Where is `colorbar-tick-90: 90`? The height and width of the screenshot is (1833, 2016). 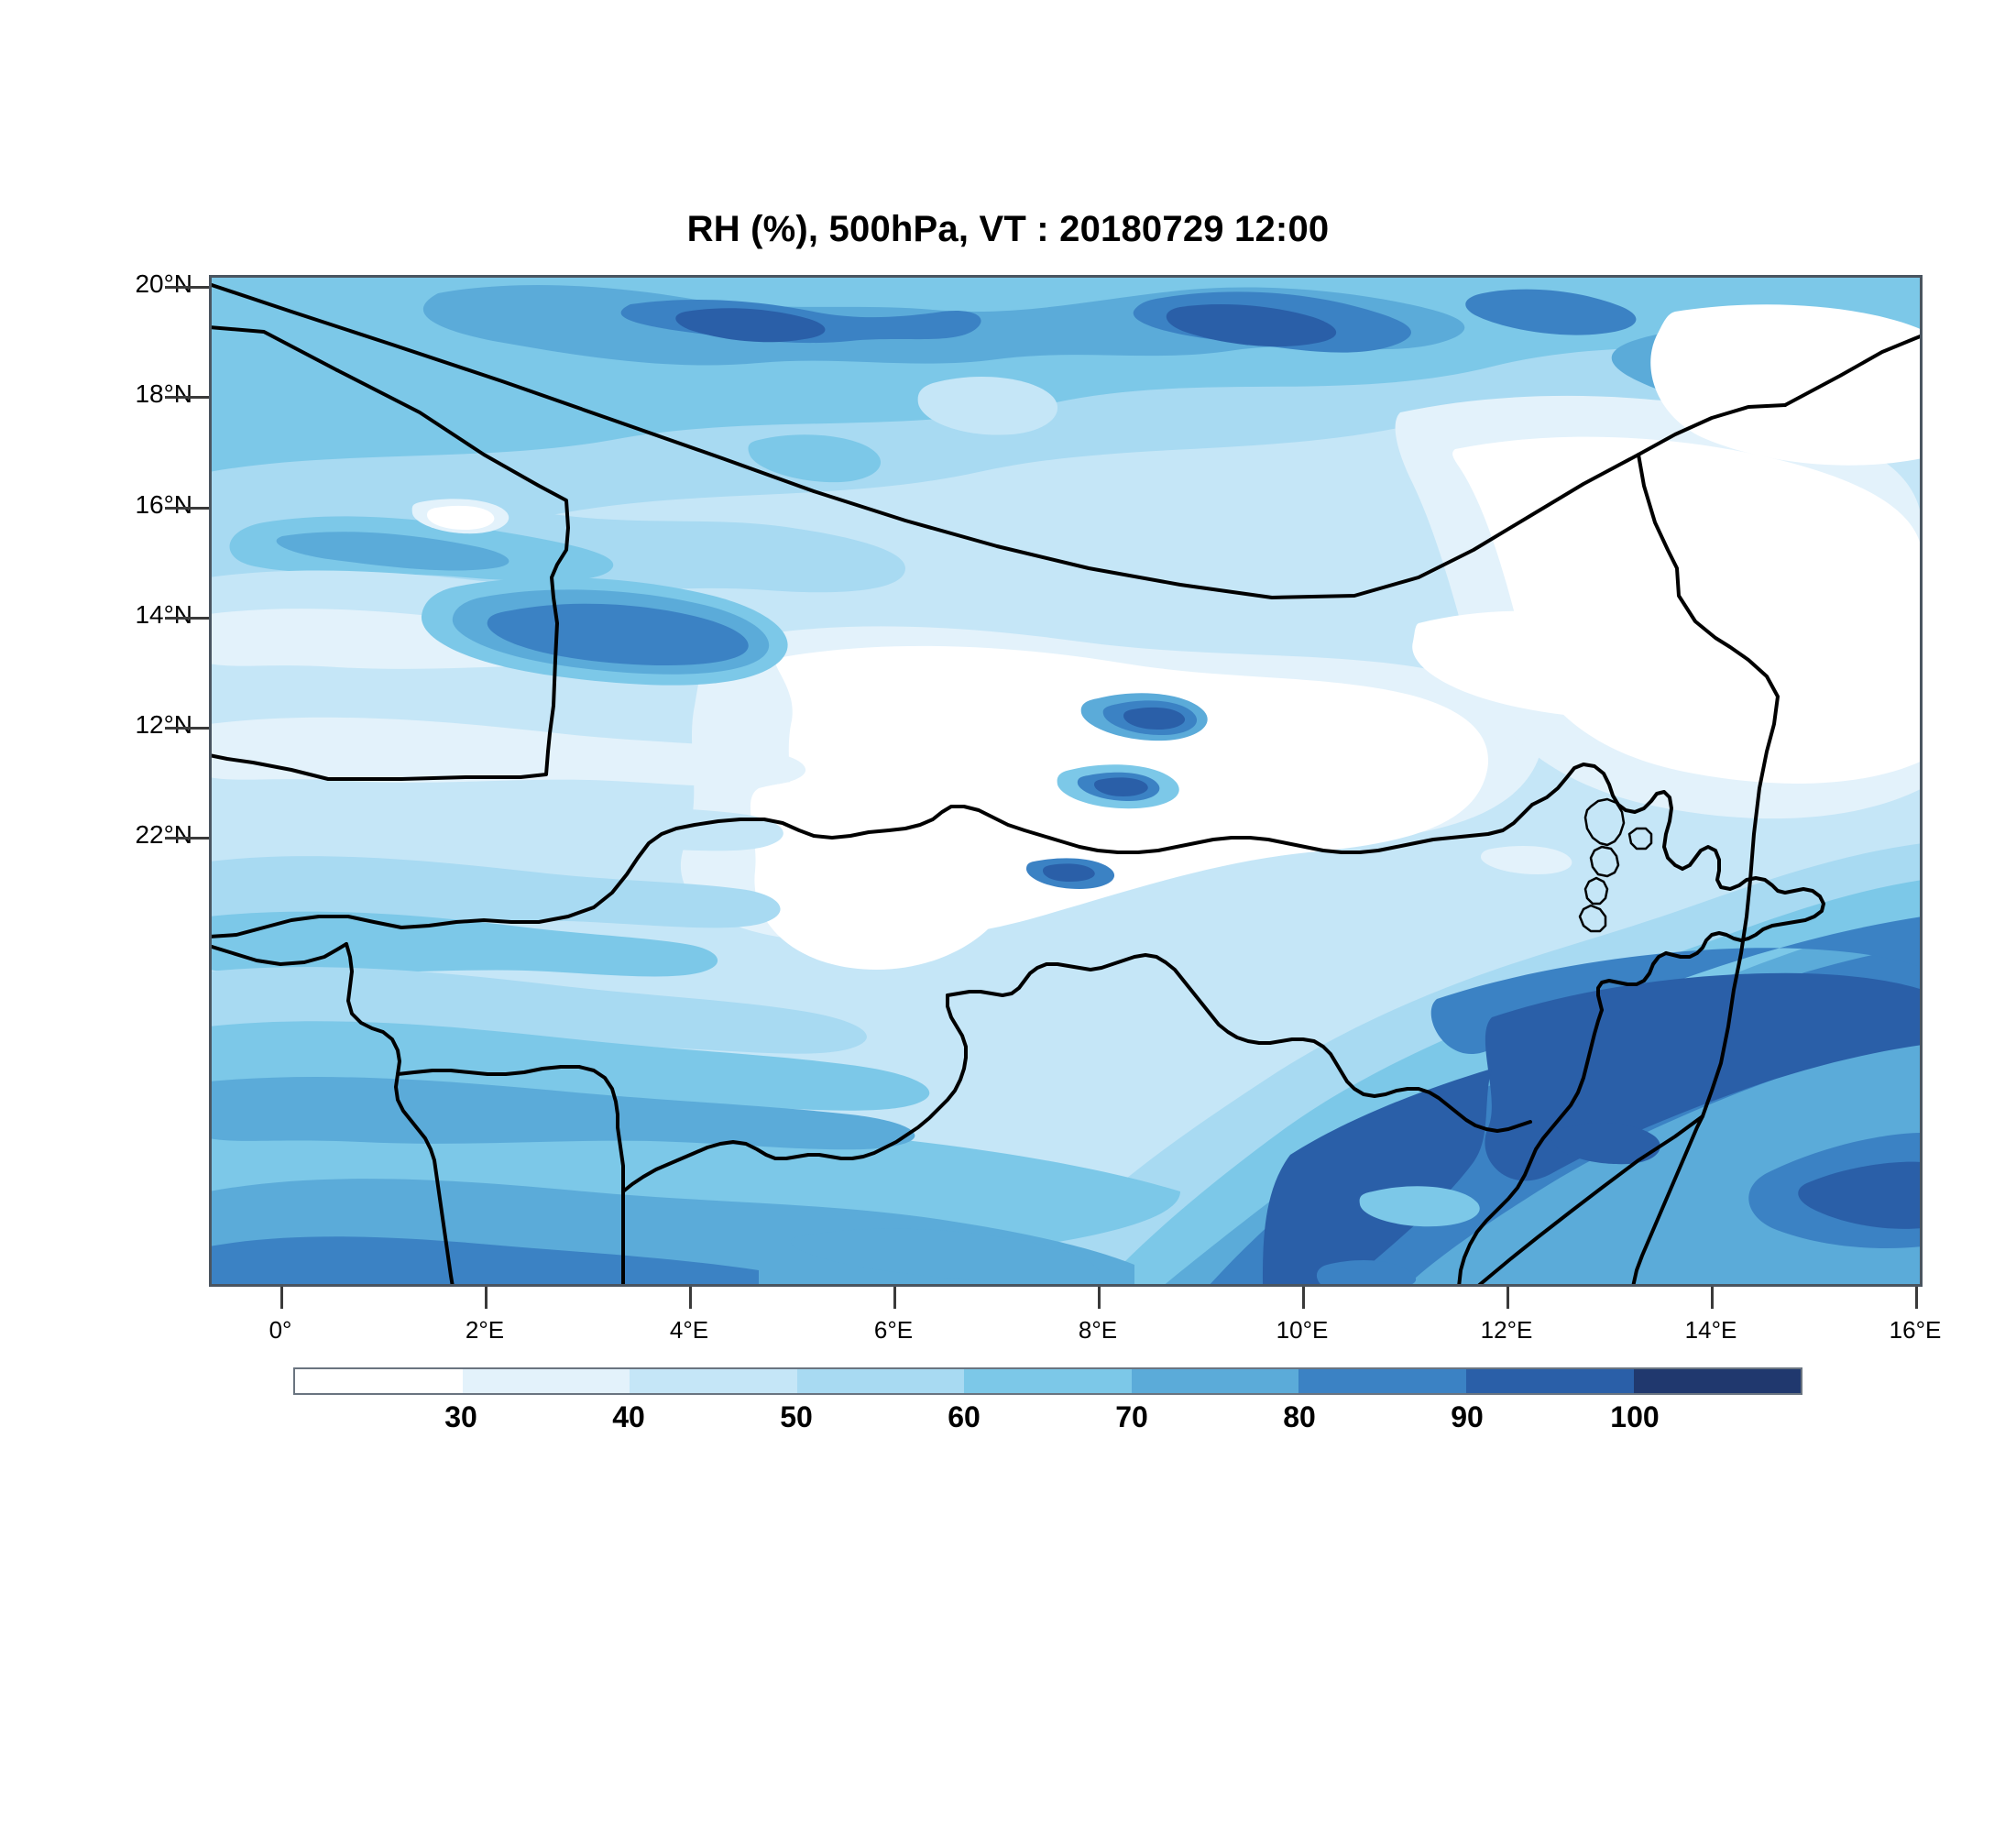 colorbar-tick-90: 90 is located at coordinates (1467, 1416).